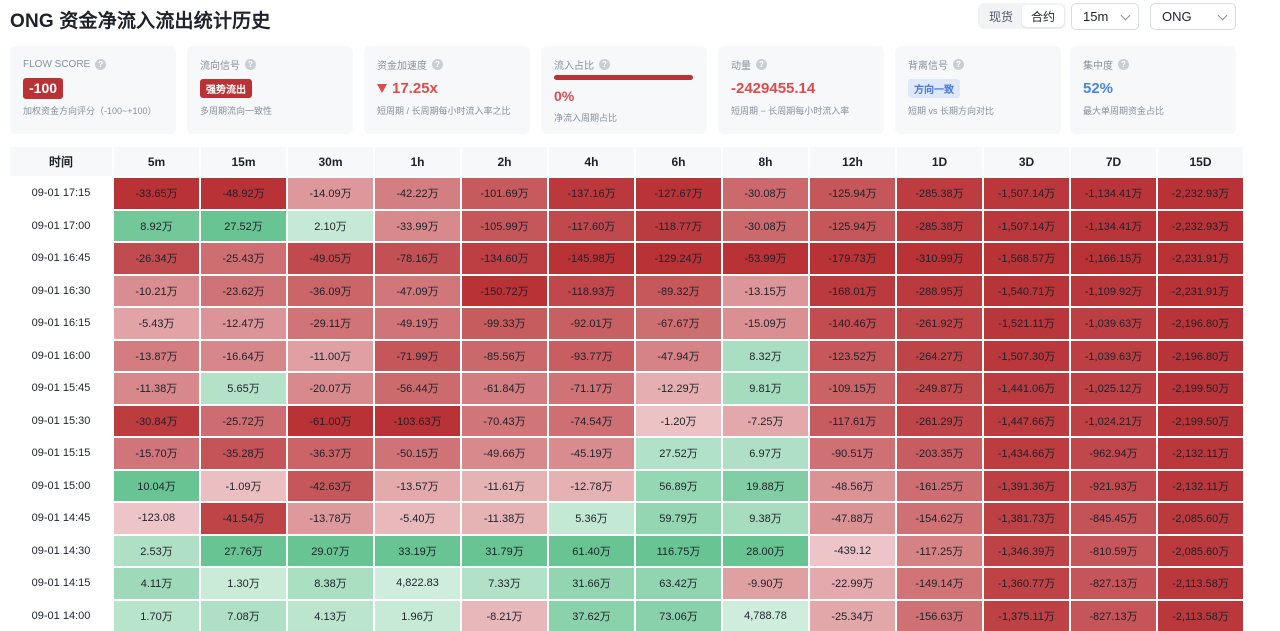  I want to click on symbol-select: ONG, so click(1193, 16).